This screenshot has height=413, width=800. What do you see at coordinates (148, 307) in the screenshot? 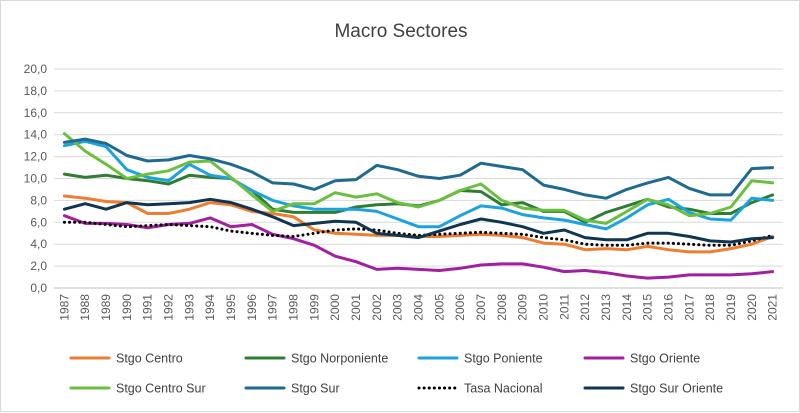
I see `x-tick-label: 1991` at bounding box center [148, 307].